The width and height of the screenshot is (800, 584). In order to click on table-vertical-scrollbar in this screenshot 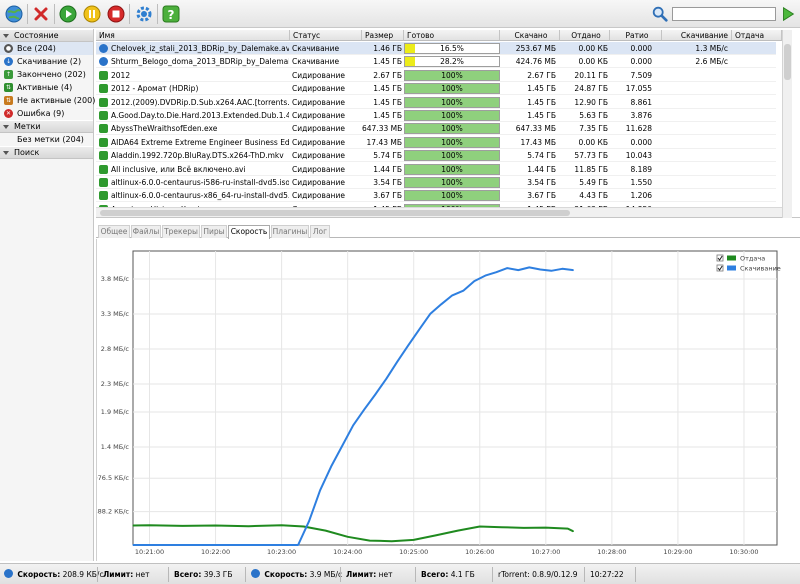, I will do `click(787, 124)`.